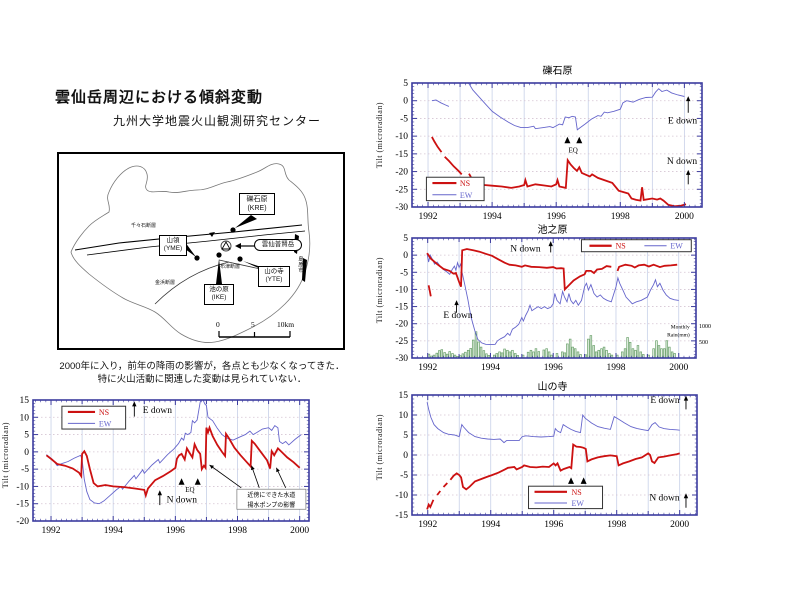 Image resolution: width=792 pixels, height=612 pixels. I want to click on yte-ytick: -15, so click(401, 516).